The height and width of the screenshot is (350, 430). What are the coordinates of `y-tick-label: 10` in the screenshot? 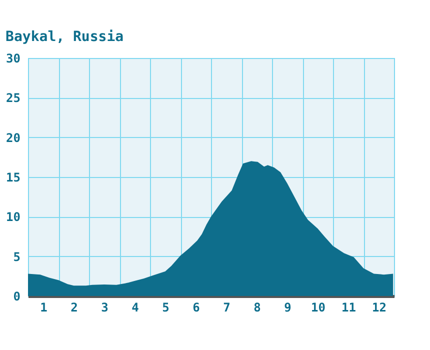 It's located at (13, 217).